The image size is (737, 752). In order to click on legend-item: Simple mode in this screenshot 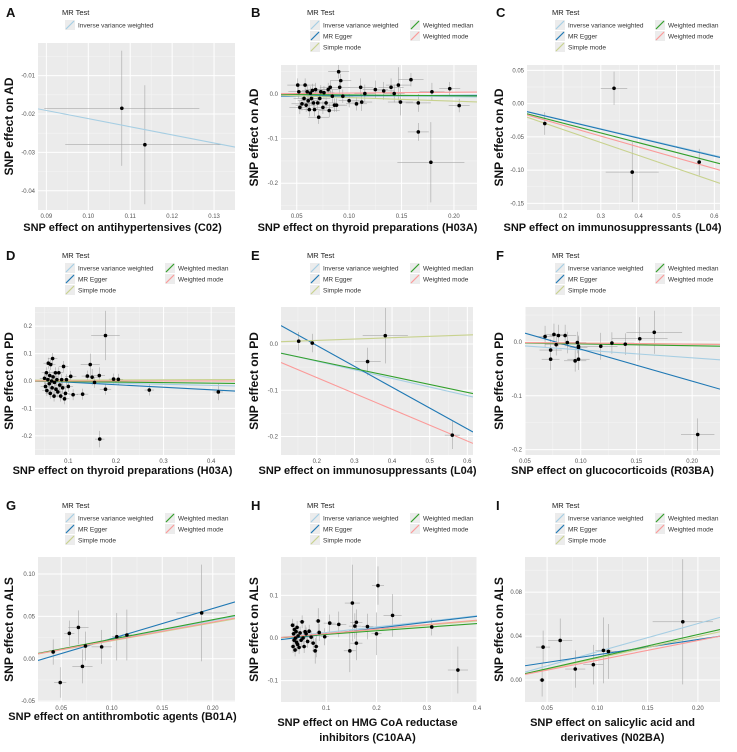, I will do `click(335, 290)`.